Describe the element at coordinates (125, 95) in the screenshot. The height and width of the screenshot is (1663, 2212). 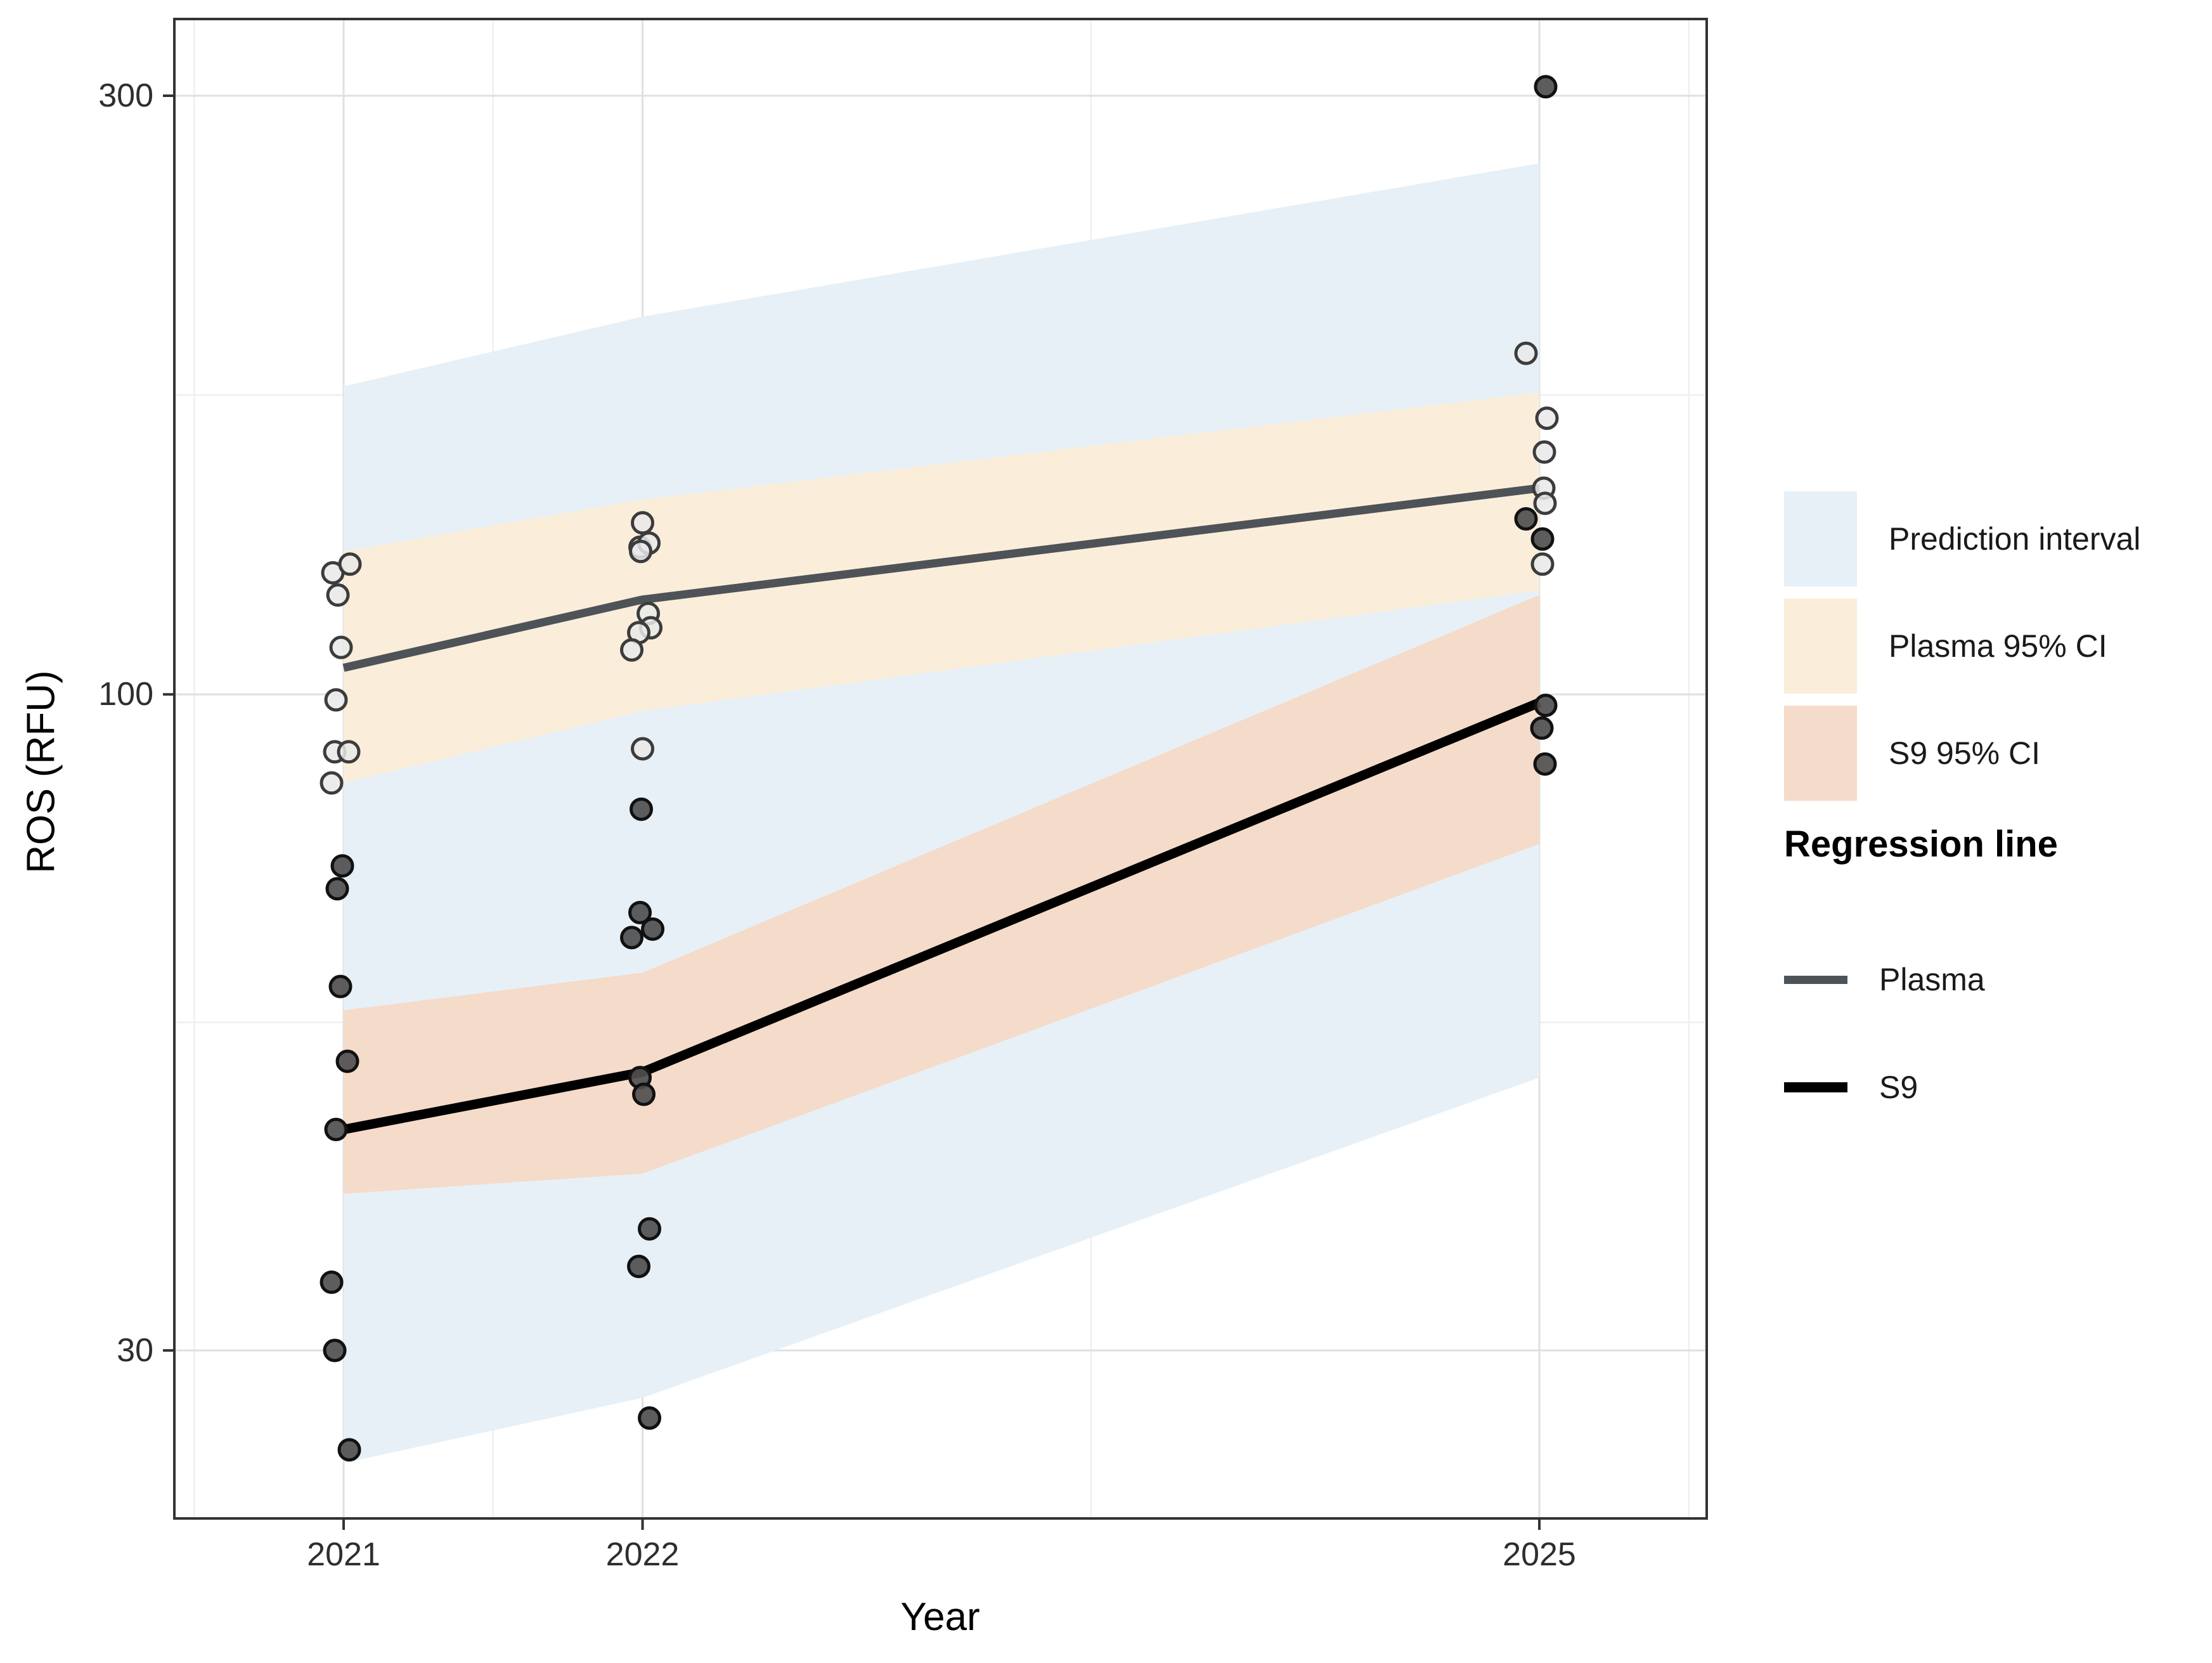
I see `y-tick-label-300: 300` at that location.